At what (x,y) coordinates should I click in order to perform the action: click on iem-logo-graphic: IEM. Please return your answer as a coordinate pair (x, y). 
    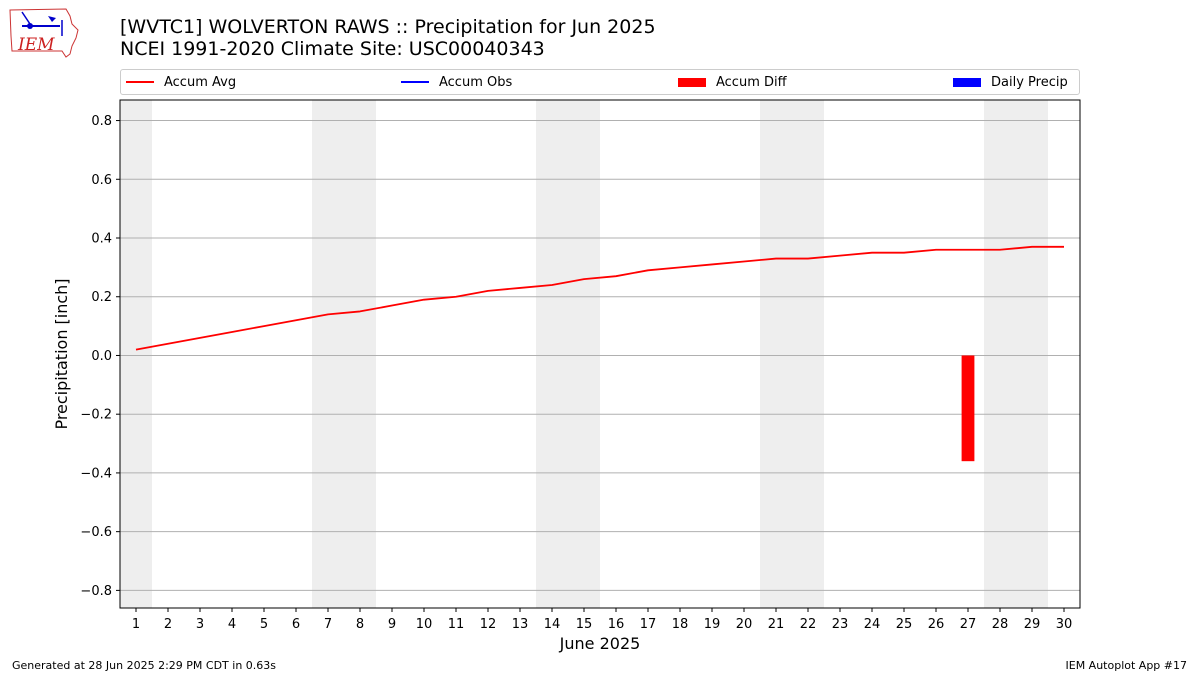
    Looking at the image, I should click on (44, 33).